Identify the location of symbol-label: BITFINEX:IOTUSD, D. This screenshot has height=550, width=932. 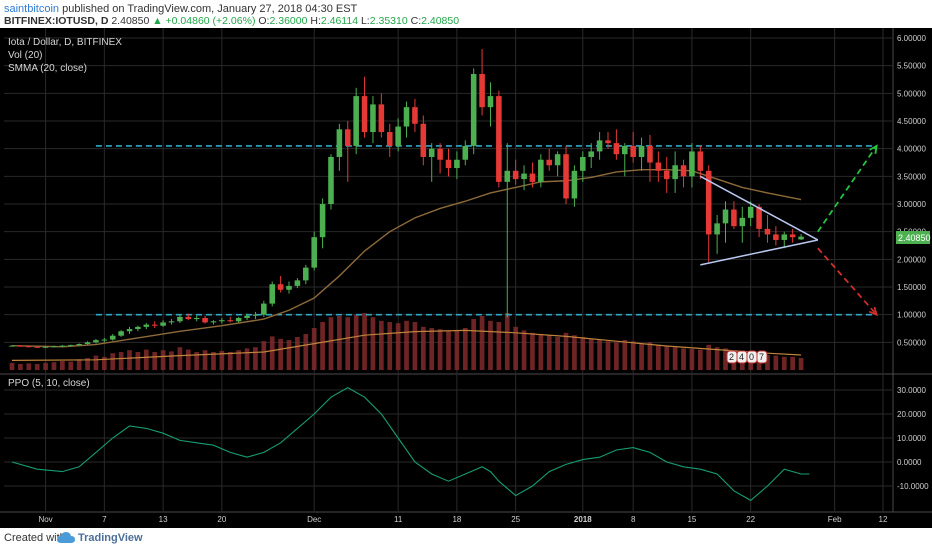
(56, 21).